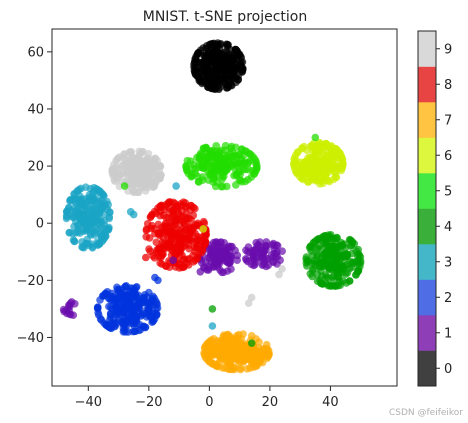 The height and width of the screenshot is (423, 468). I want to click on colorbar-tick-label: 9, so click(448, 49).